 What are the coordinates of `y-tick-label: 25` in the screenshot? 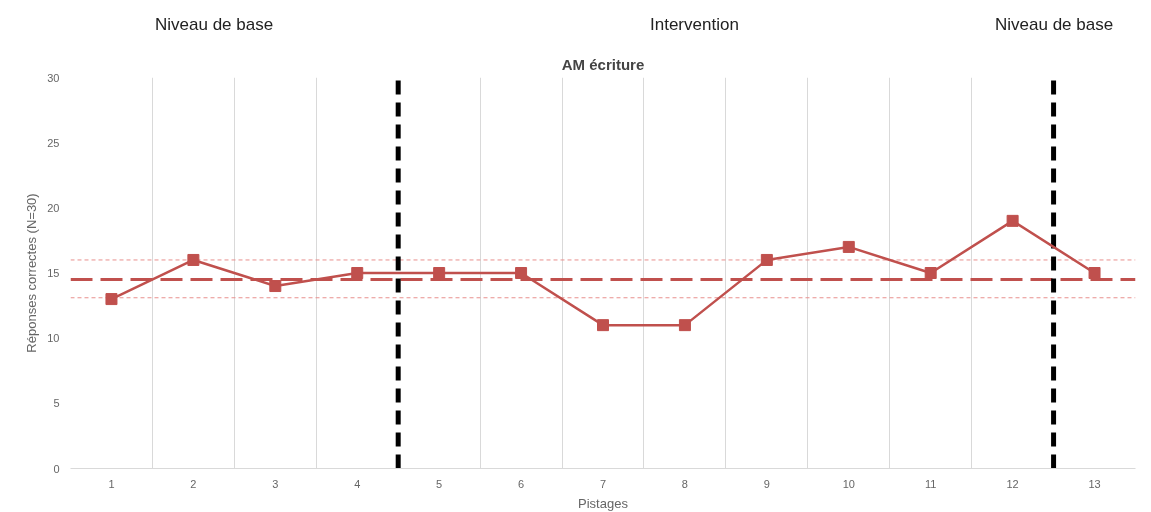 It's located at (53, 142).